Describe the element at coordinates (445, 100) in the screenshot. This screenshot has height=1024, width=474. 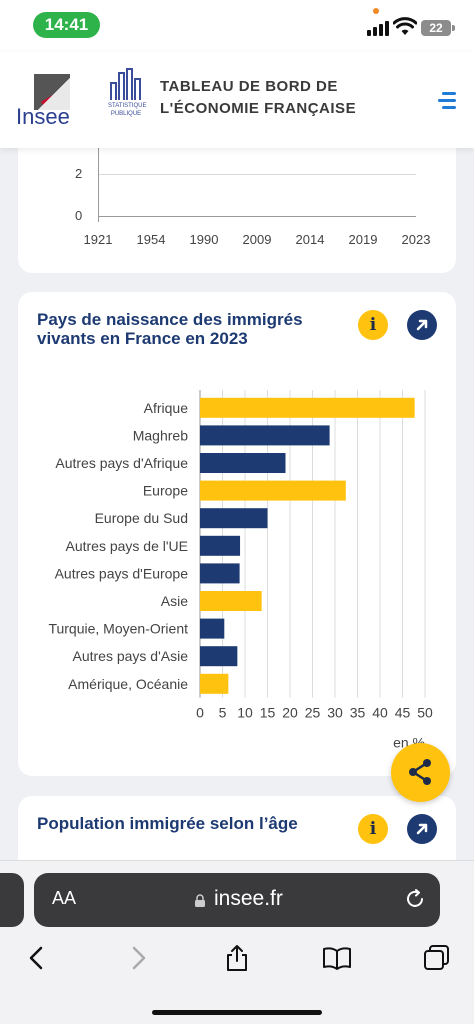
I see `hamburger-menu-icon` at that location.